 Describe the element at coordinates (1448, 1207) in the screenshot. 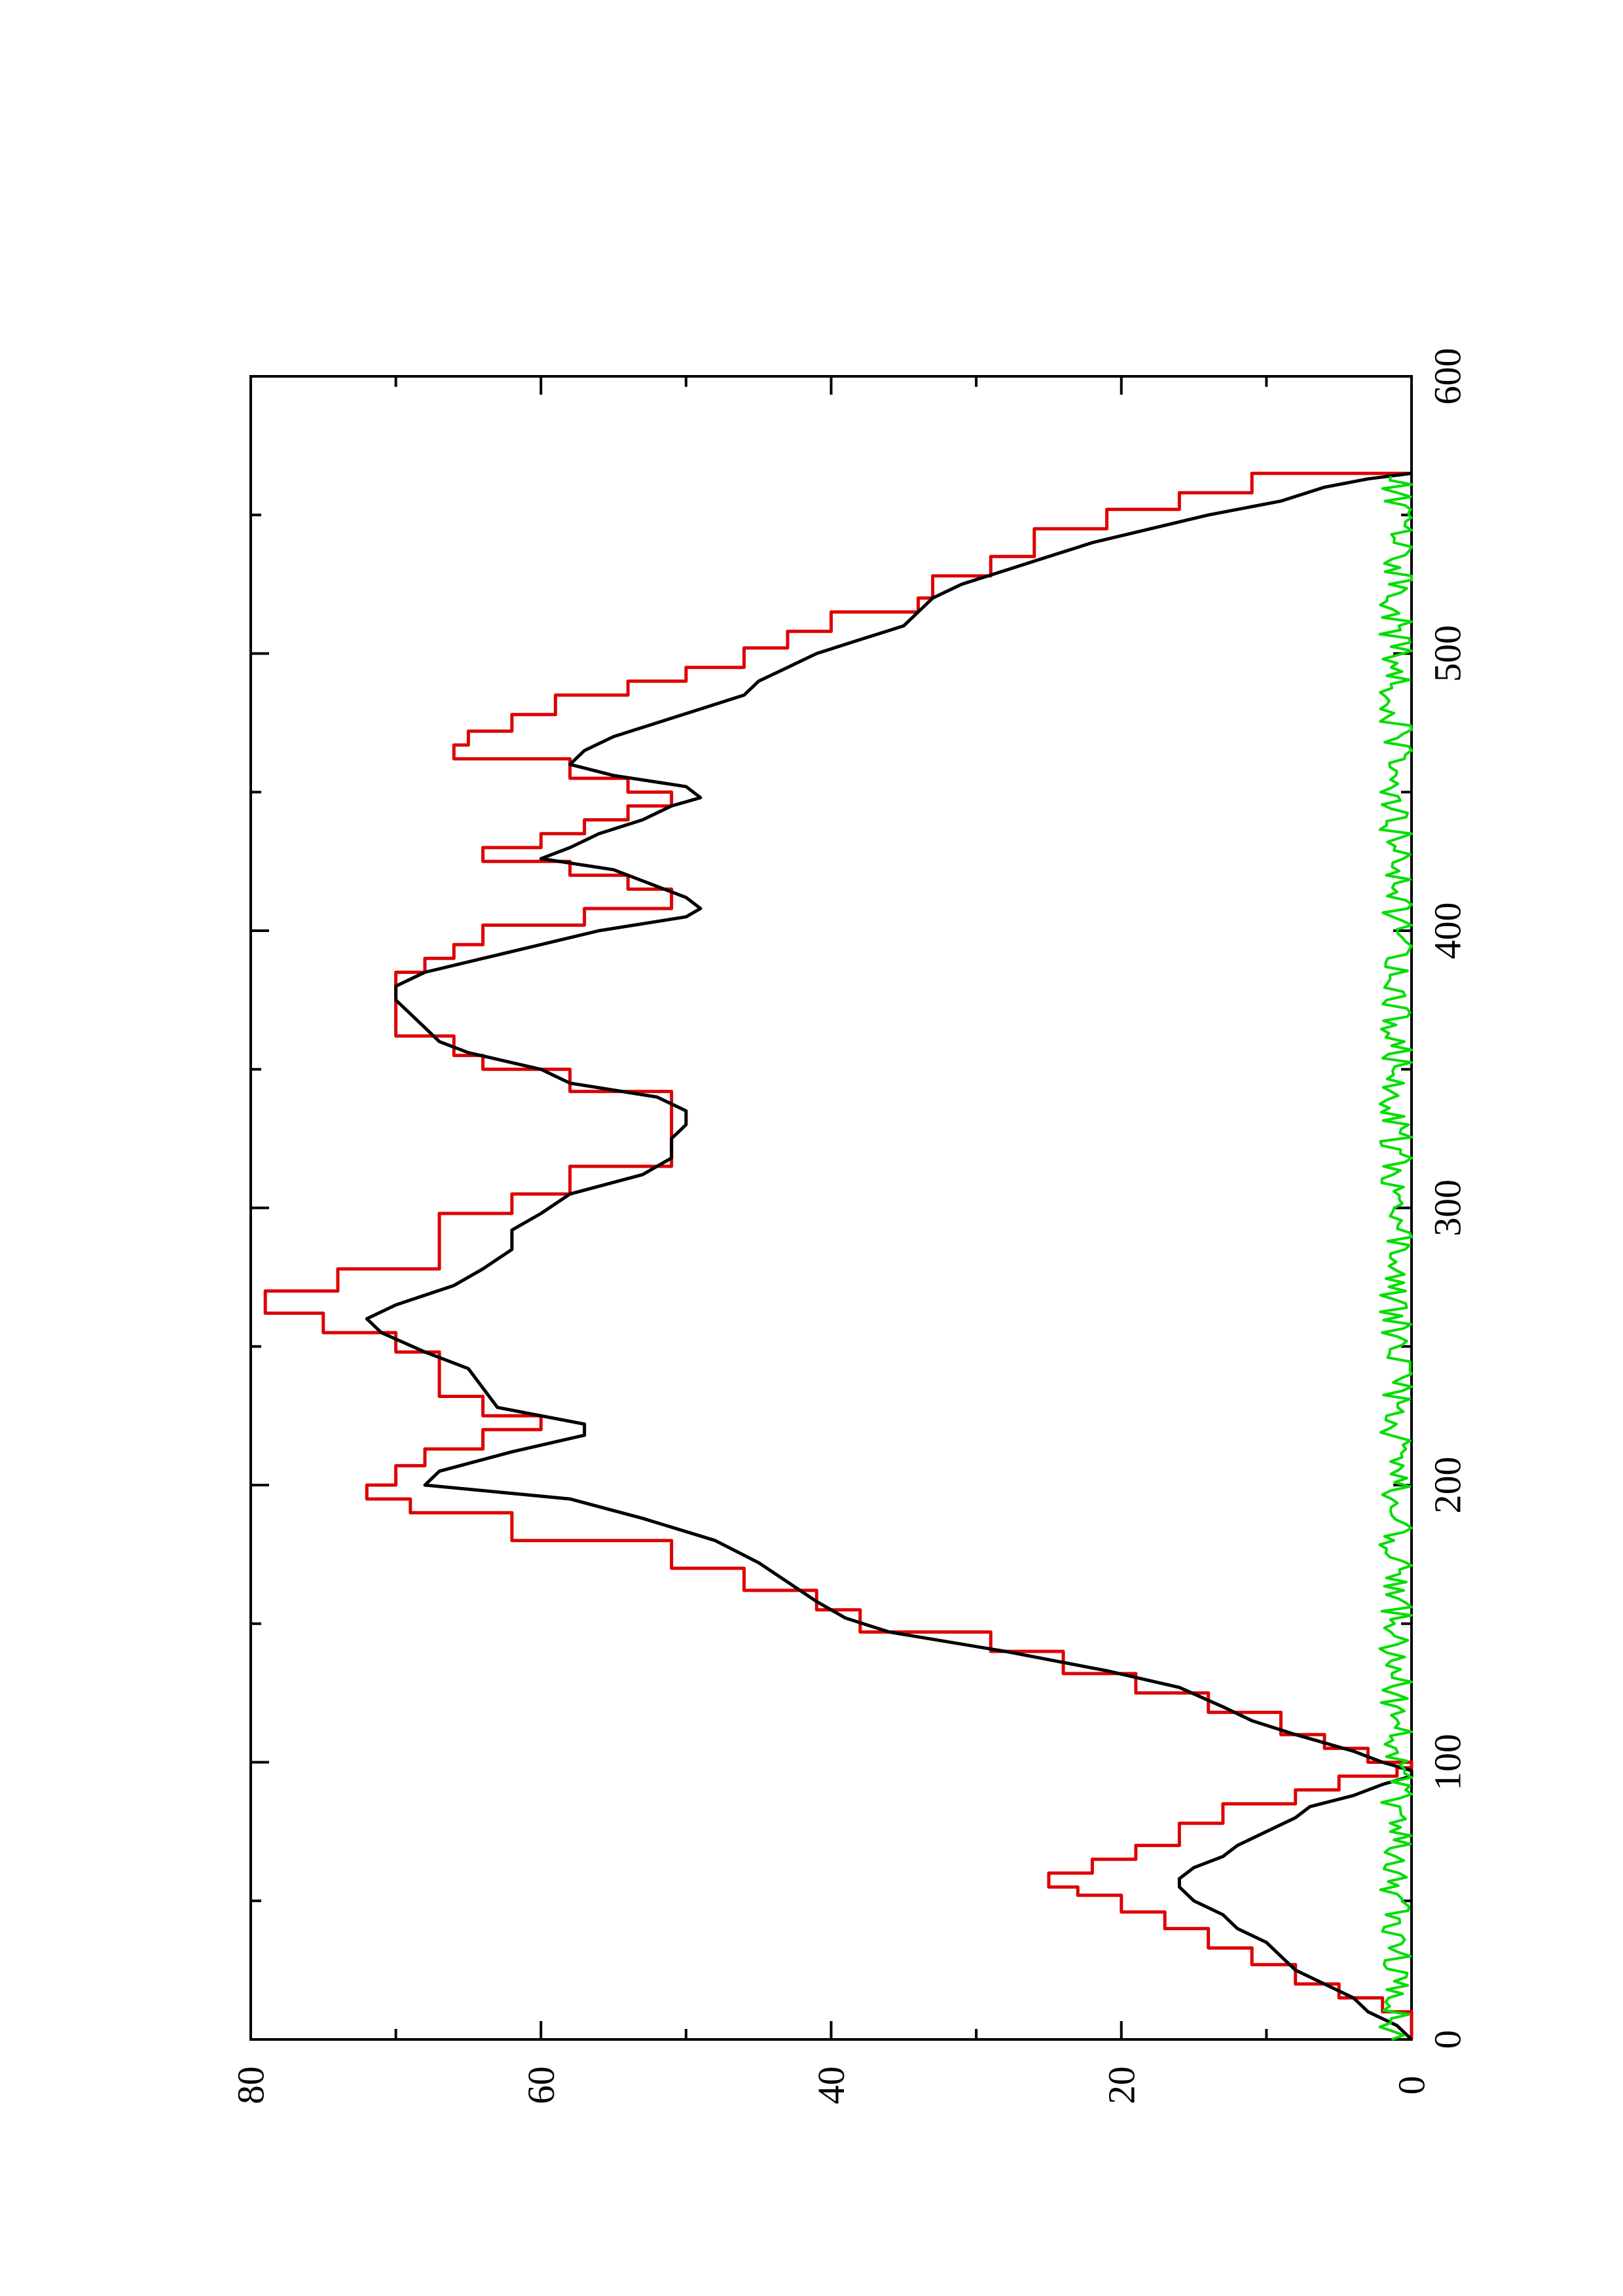

I see `x-tick-label: 300` at that location.